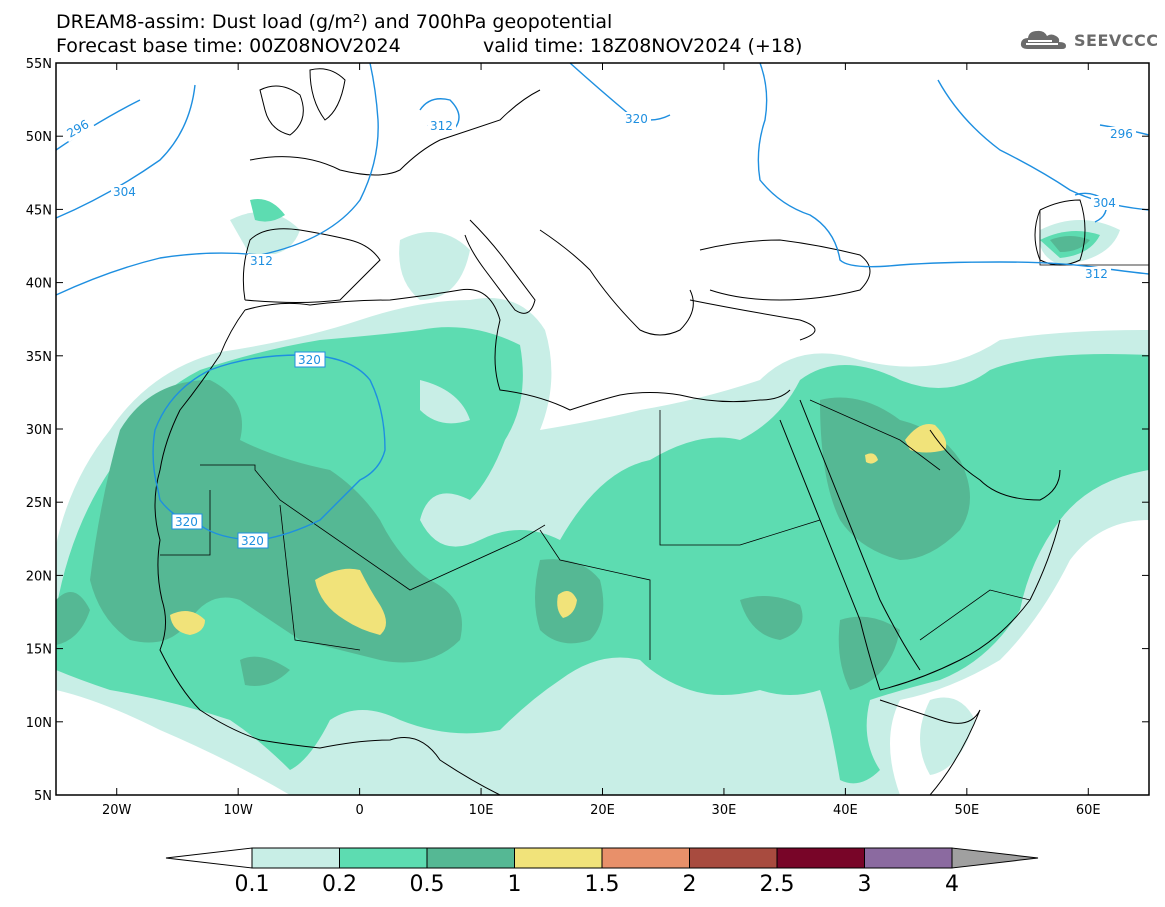  What do you see at coordinates (209, 858) in the screenshot?
I see `colorbar-low-end` at bounding box center [209, 858].